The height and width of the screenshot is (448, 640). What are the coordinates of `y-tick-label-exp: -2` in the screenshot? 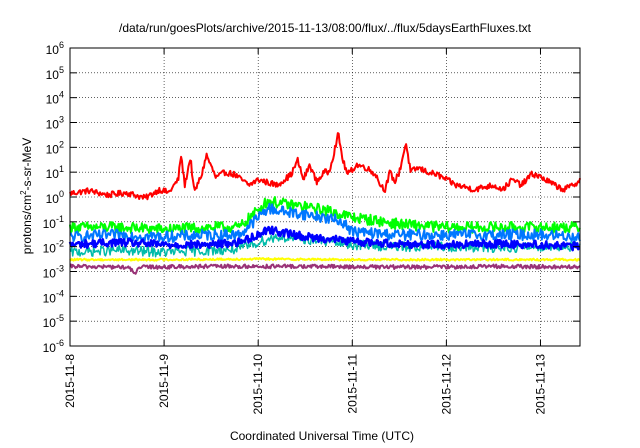 It's located at (60, 244).